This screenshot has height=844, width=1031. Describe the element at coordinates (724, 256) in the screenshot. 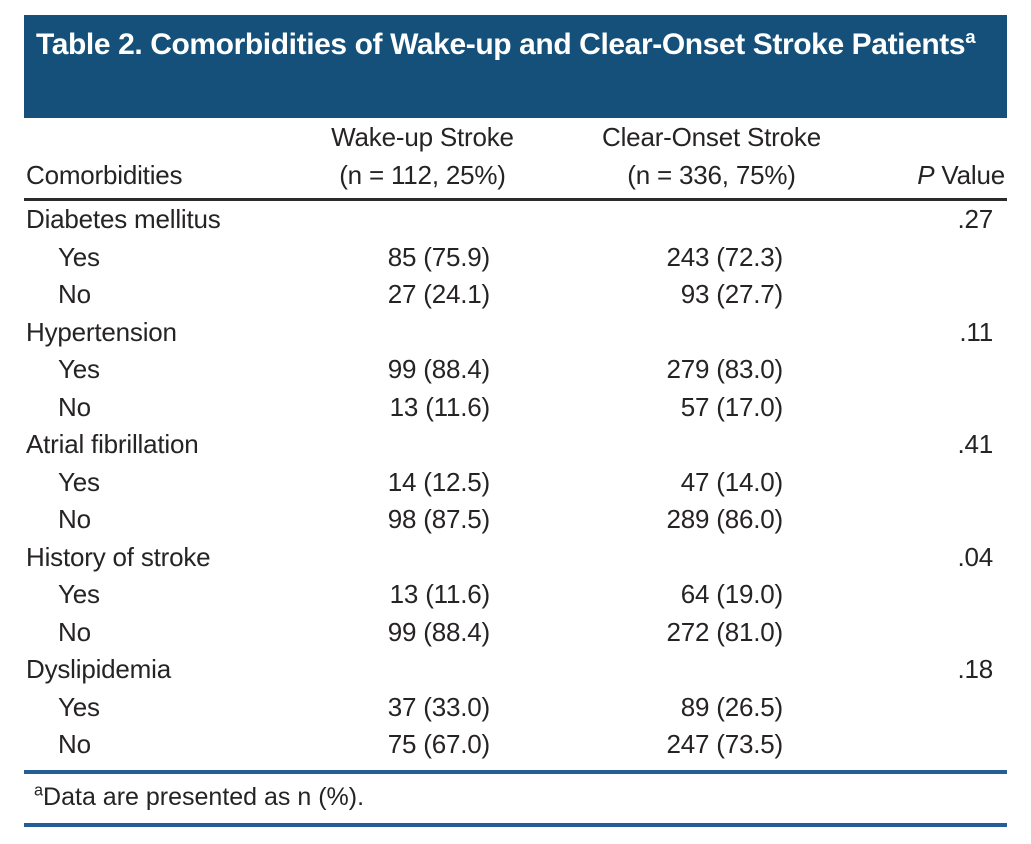

I see `clear-onset-value-cell: 243 (72.3)` at that location.